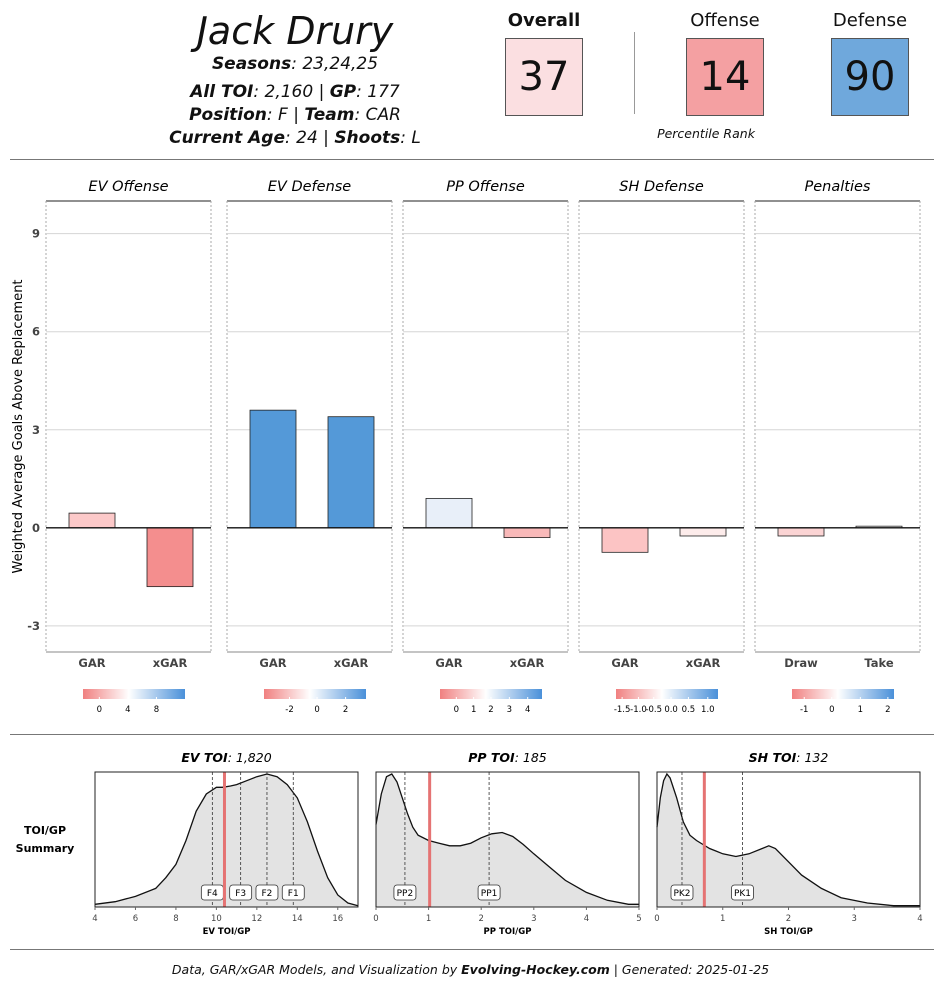 The image size is (941, 1000). I want to click on x-tick-label: 3, so click(854, 919).